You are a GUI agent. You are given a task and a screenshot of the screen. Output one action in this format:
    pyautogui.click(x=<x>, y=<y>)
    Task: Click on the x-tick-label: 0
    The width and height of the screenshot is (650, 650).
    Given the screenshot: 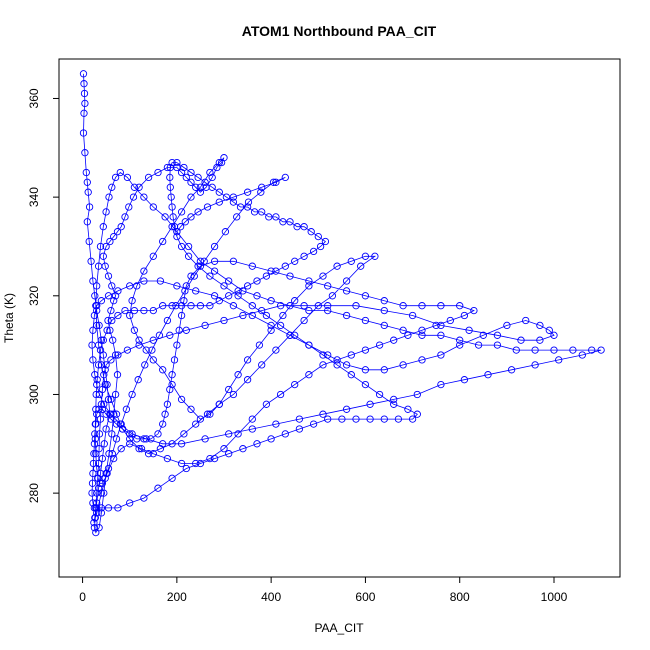 What is the action you would take?
    pyautogui.click(x=82, y=597)
    